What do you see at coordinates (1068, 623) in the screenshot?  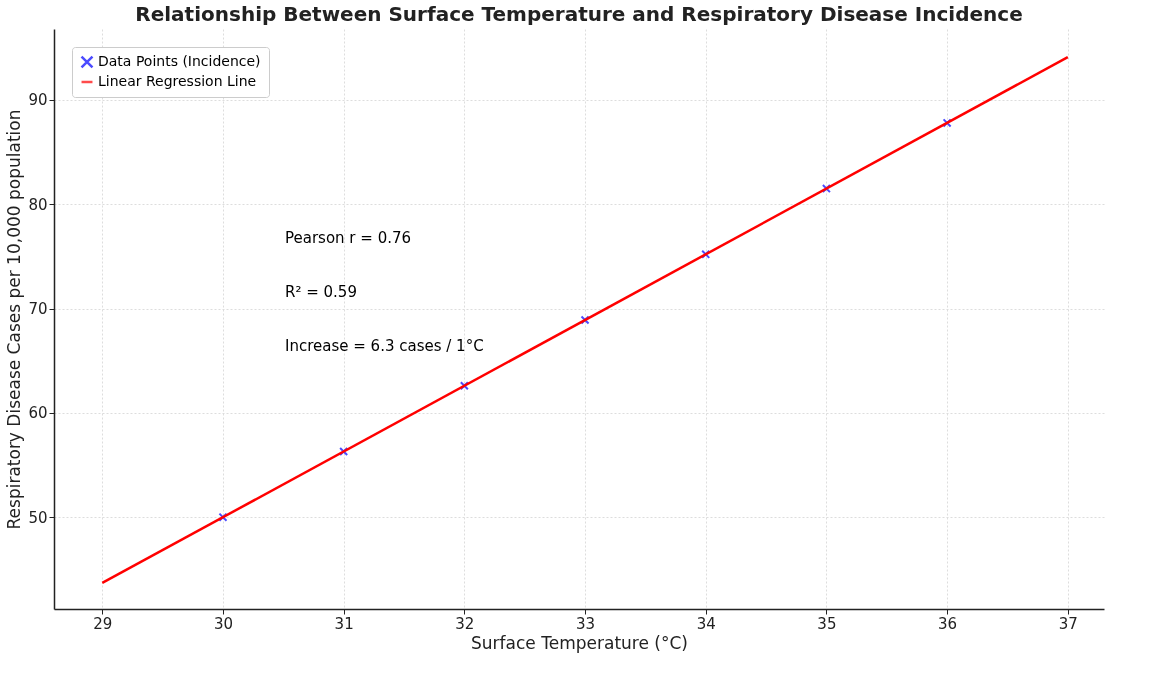 I see `x-tick-label: 37` at bounding box center [1068, 623].